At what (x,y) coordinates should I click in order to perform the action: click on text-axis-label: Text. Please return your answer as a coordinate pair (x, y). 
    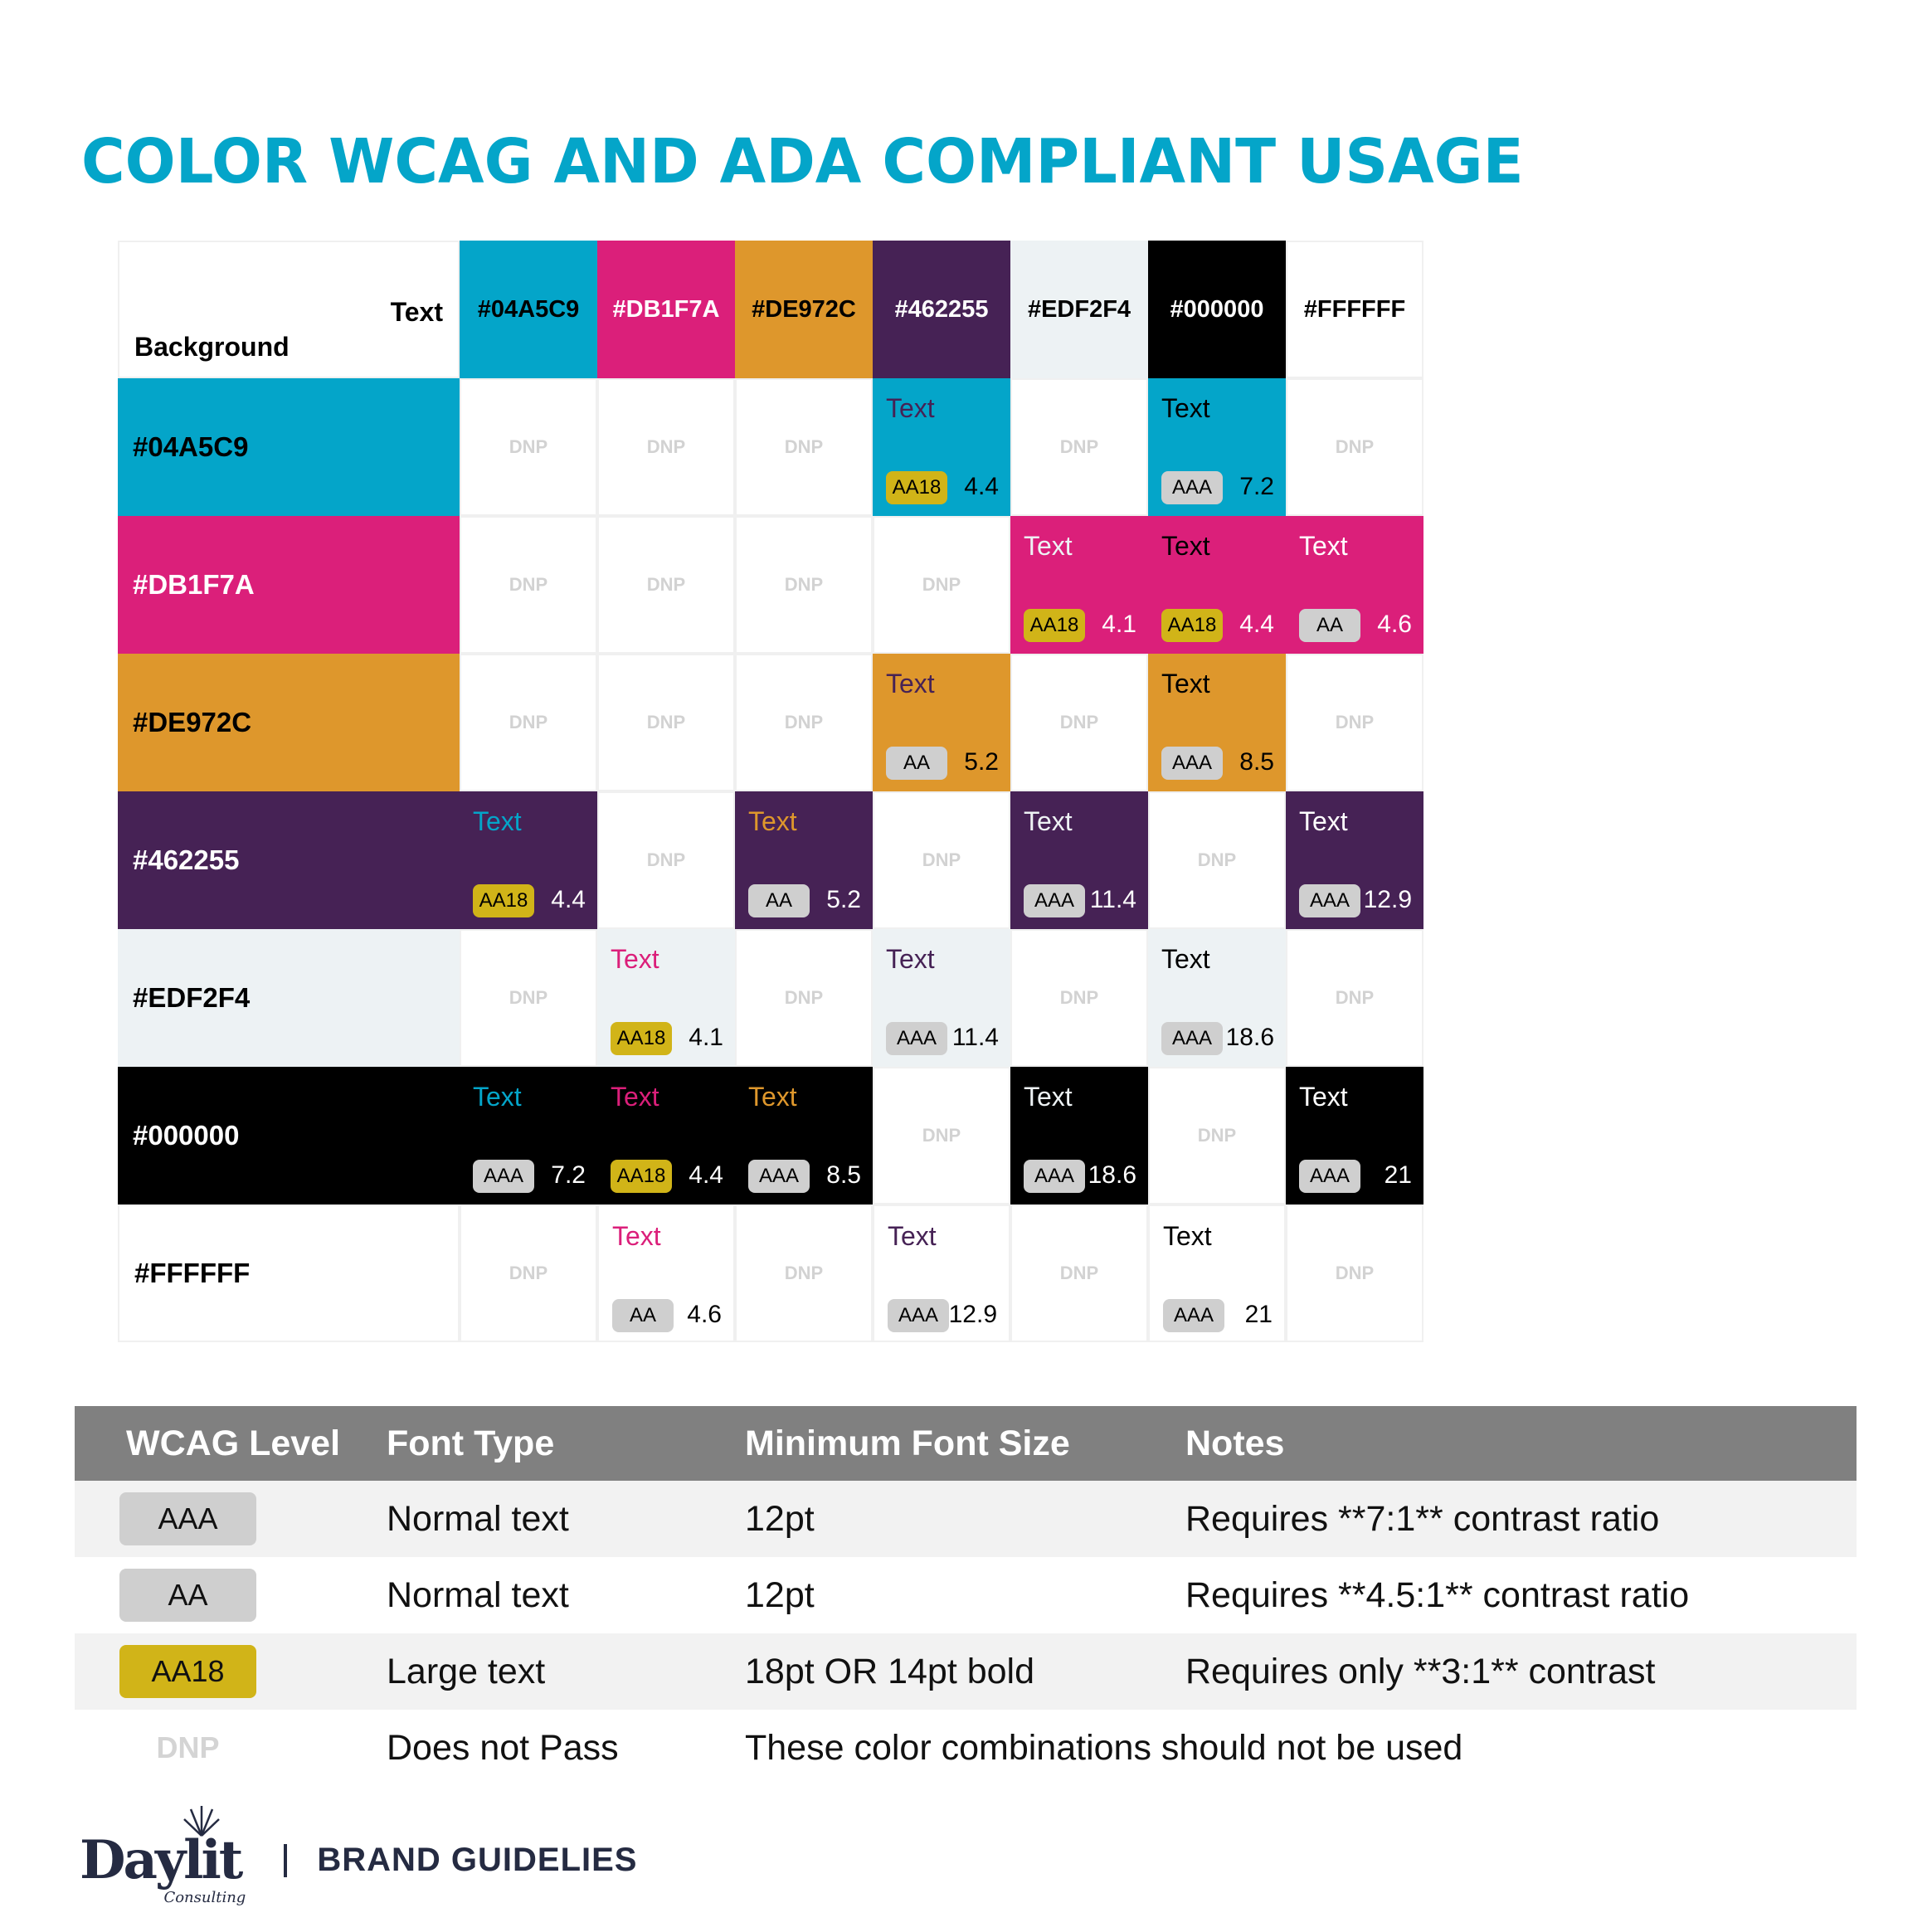
    Looking at the image, I should click on (416, 312).